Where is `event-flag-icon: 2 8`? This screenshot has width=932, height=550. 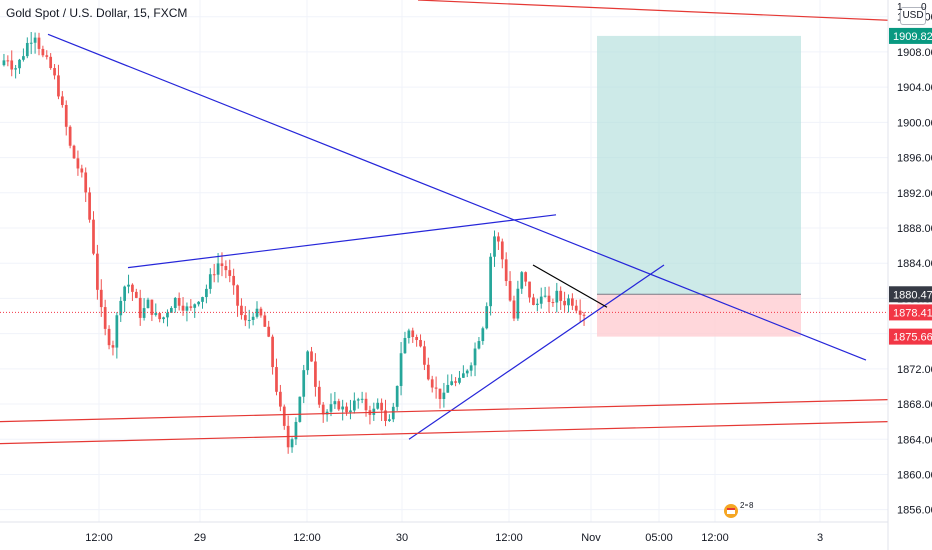
event-flag-icon: 2 8 is located at coordinates (742, 509).